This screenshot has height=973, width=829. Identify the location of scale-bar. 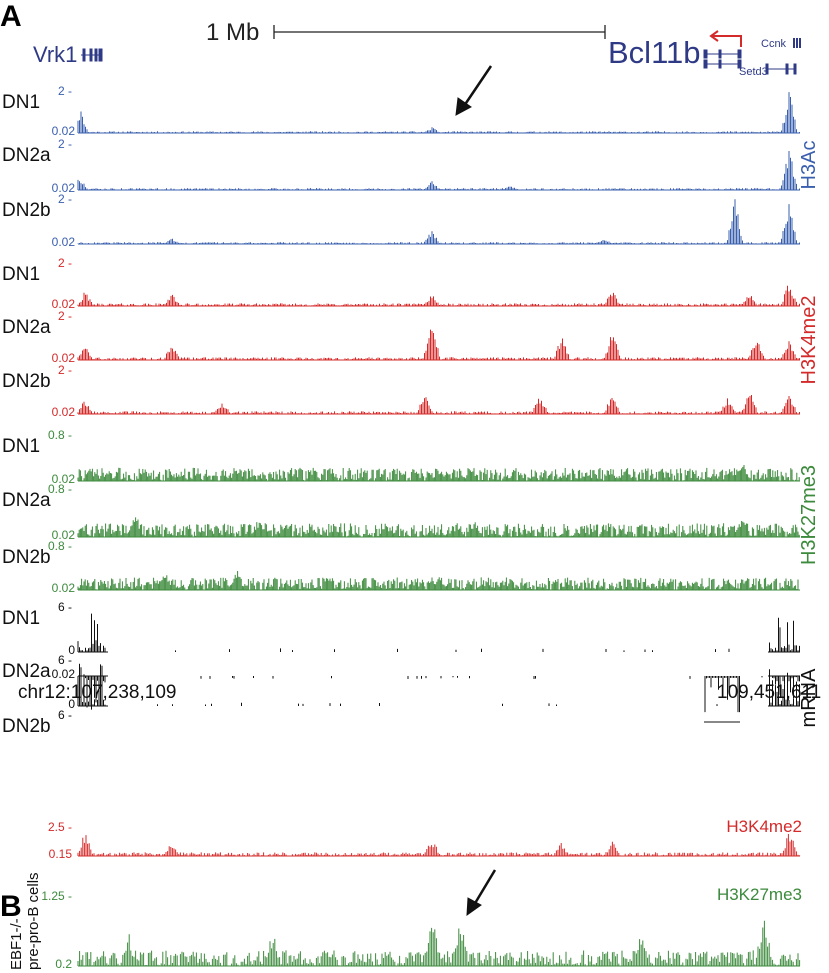
(439, 32).